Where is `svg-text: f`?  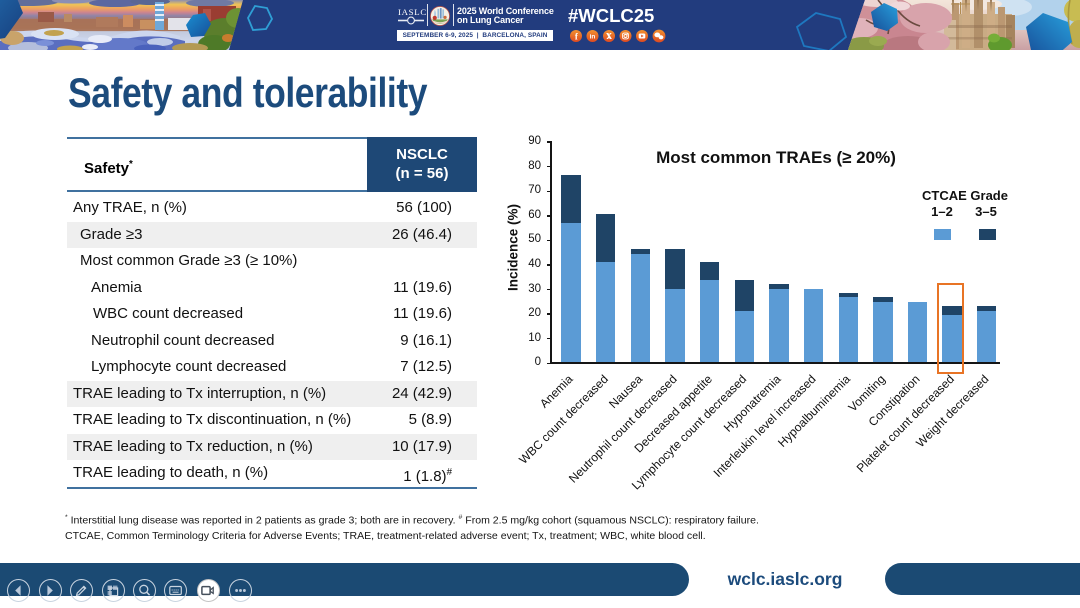
svg-text: f is located at coordinates (577, 36).